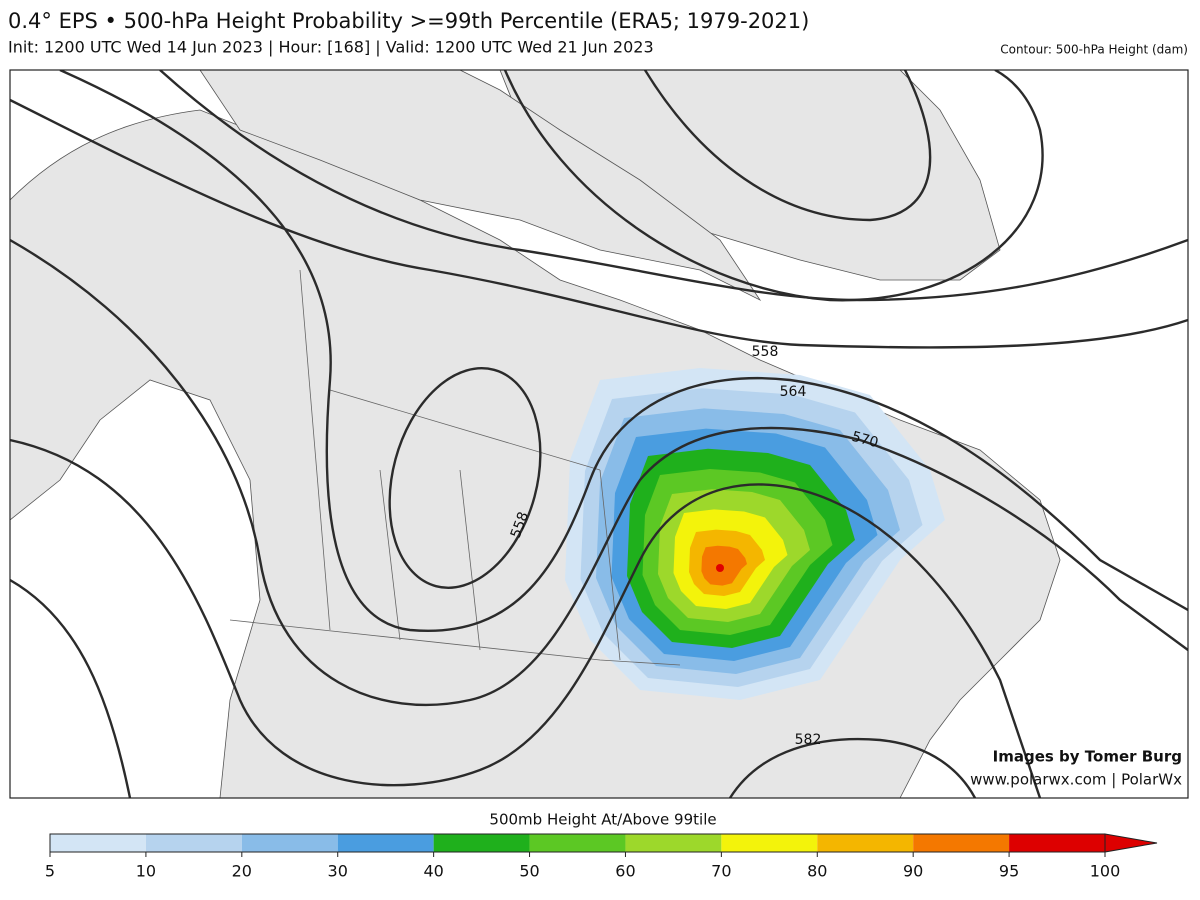 Image resolution: width=1200 pixels, height=900 pixels. What do you see at coordinates (433, 871) in the screenshot?
I see `colorbar-tick-label: 40` at bounding box center [433, 871].